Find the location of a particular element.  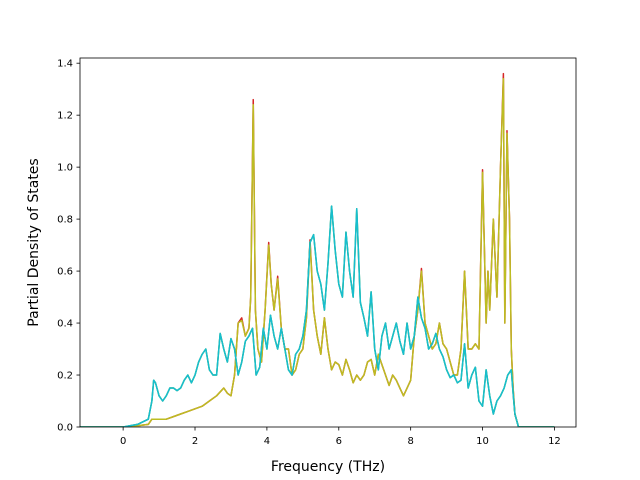

y-tick-label: 1.2 is located at coordinates (65, 116).